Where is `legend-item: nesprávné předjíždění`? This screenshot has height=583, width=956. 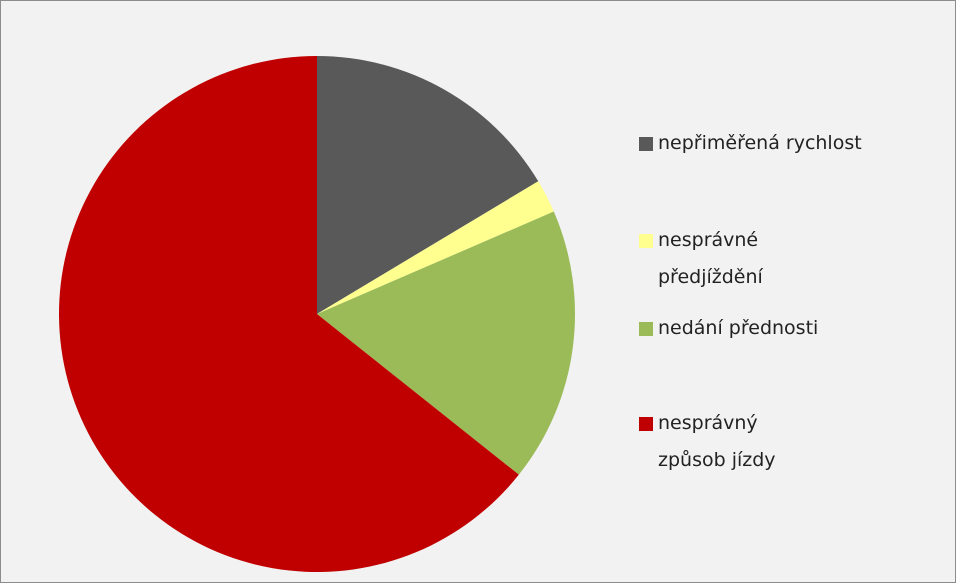
legend-item: nesprávné předjíždění is located at coordinates (729, 259).